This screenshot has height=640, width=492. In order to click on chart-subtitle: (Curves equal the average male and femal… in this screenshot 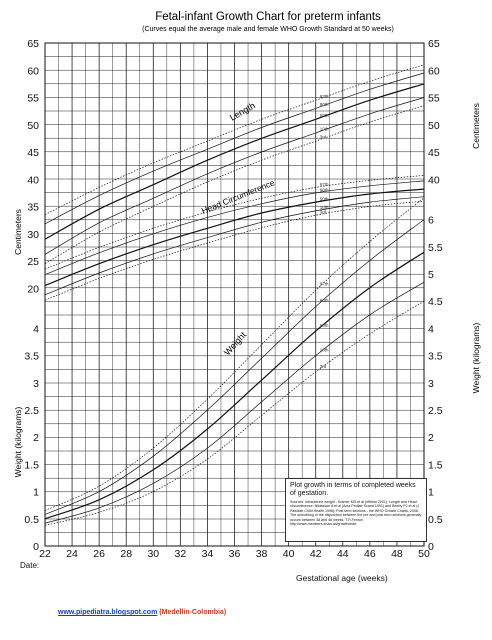, I will do `click(268, 29)`.